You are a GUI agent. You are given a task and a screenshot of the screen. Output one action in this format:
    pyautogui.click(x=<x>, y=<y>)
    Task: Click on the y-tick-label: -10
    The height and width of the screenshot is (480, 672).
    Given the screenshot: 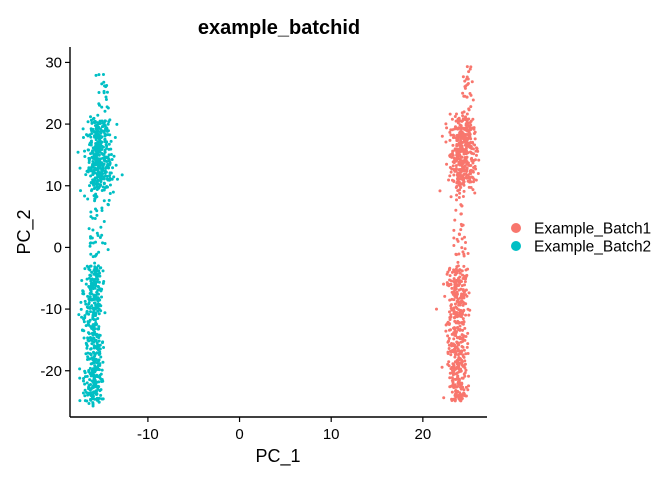 What is the action you would take?
    pyautogui.click(x=51, y=309)
    